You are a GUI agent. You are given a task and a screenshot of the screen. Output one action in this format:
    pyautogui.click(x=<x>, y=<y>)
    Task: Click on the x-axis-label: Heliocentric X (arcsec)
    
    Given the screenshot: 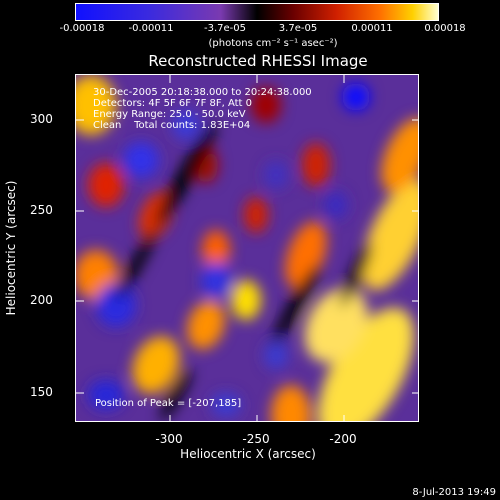 What is the action you would take?
    pyautogui.click(x=248, y=454)
    